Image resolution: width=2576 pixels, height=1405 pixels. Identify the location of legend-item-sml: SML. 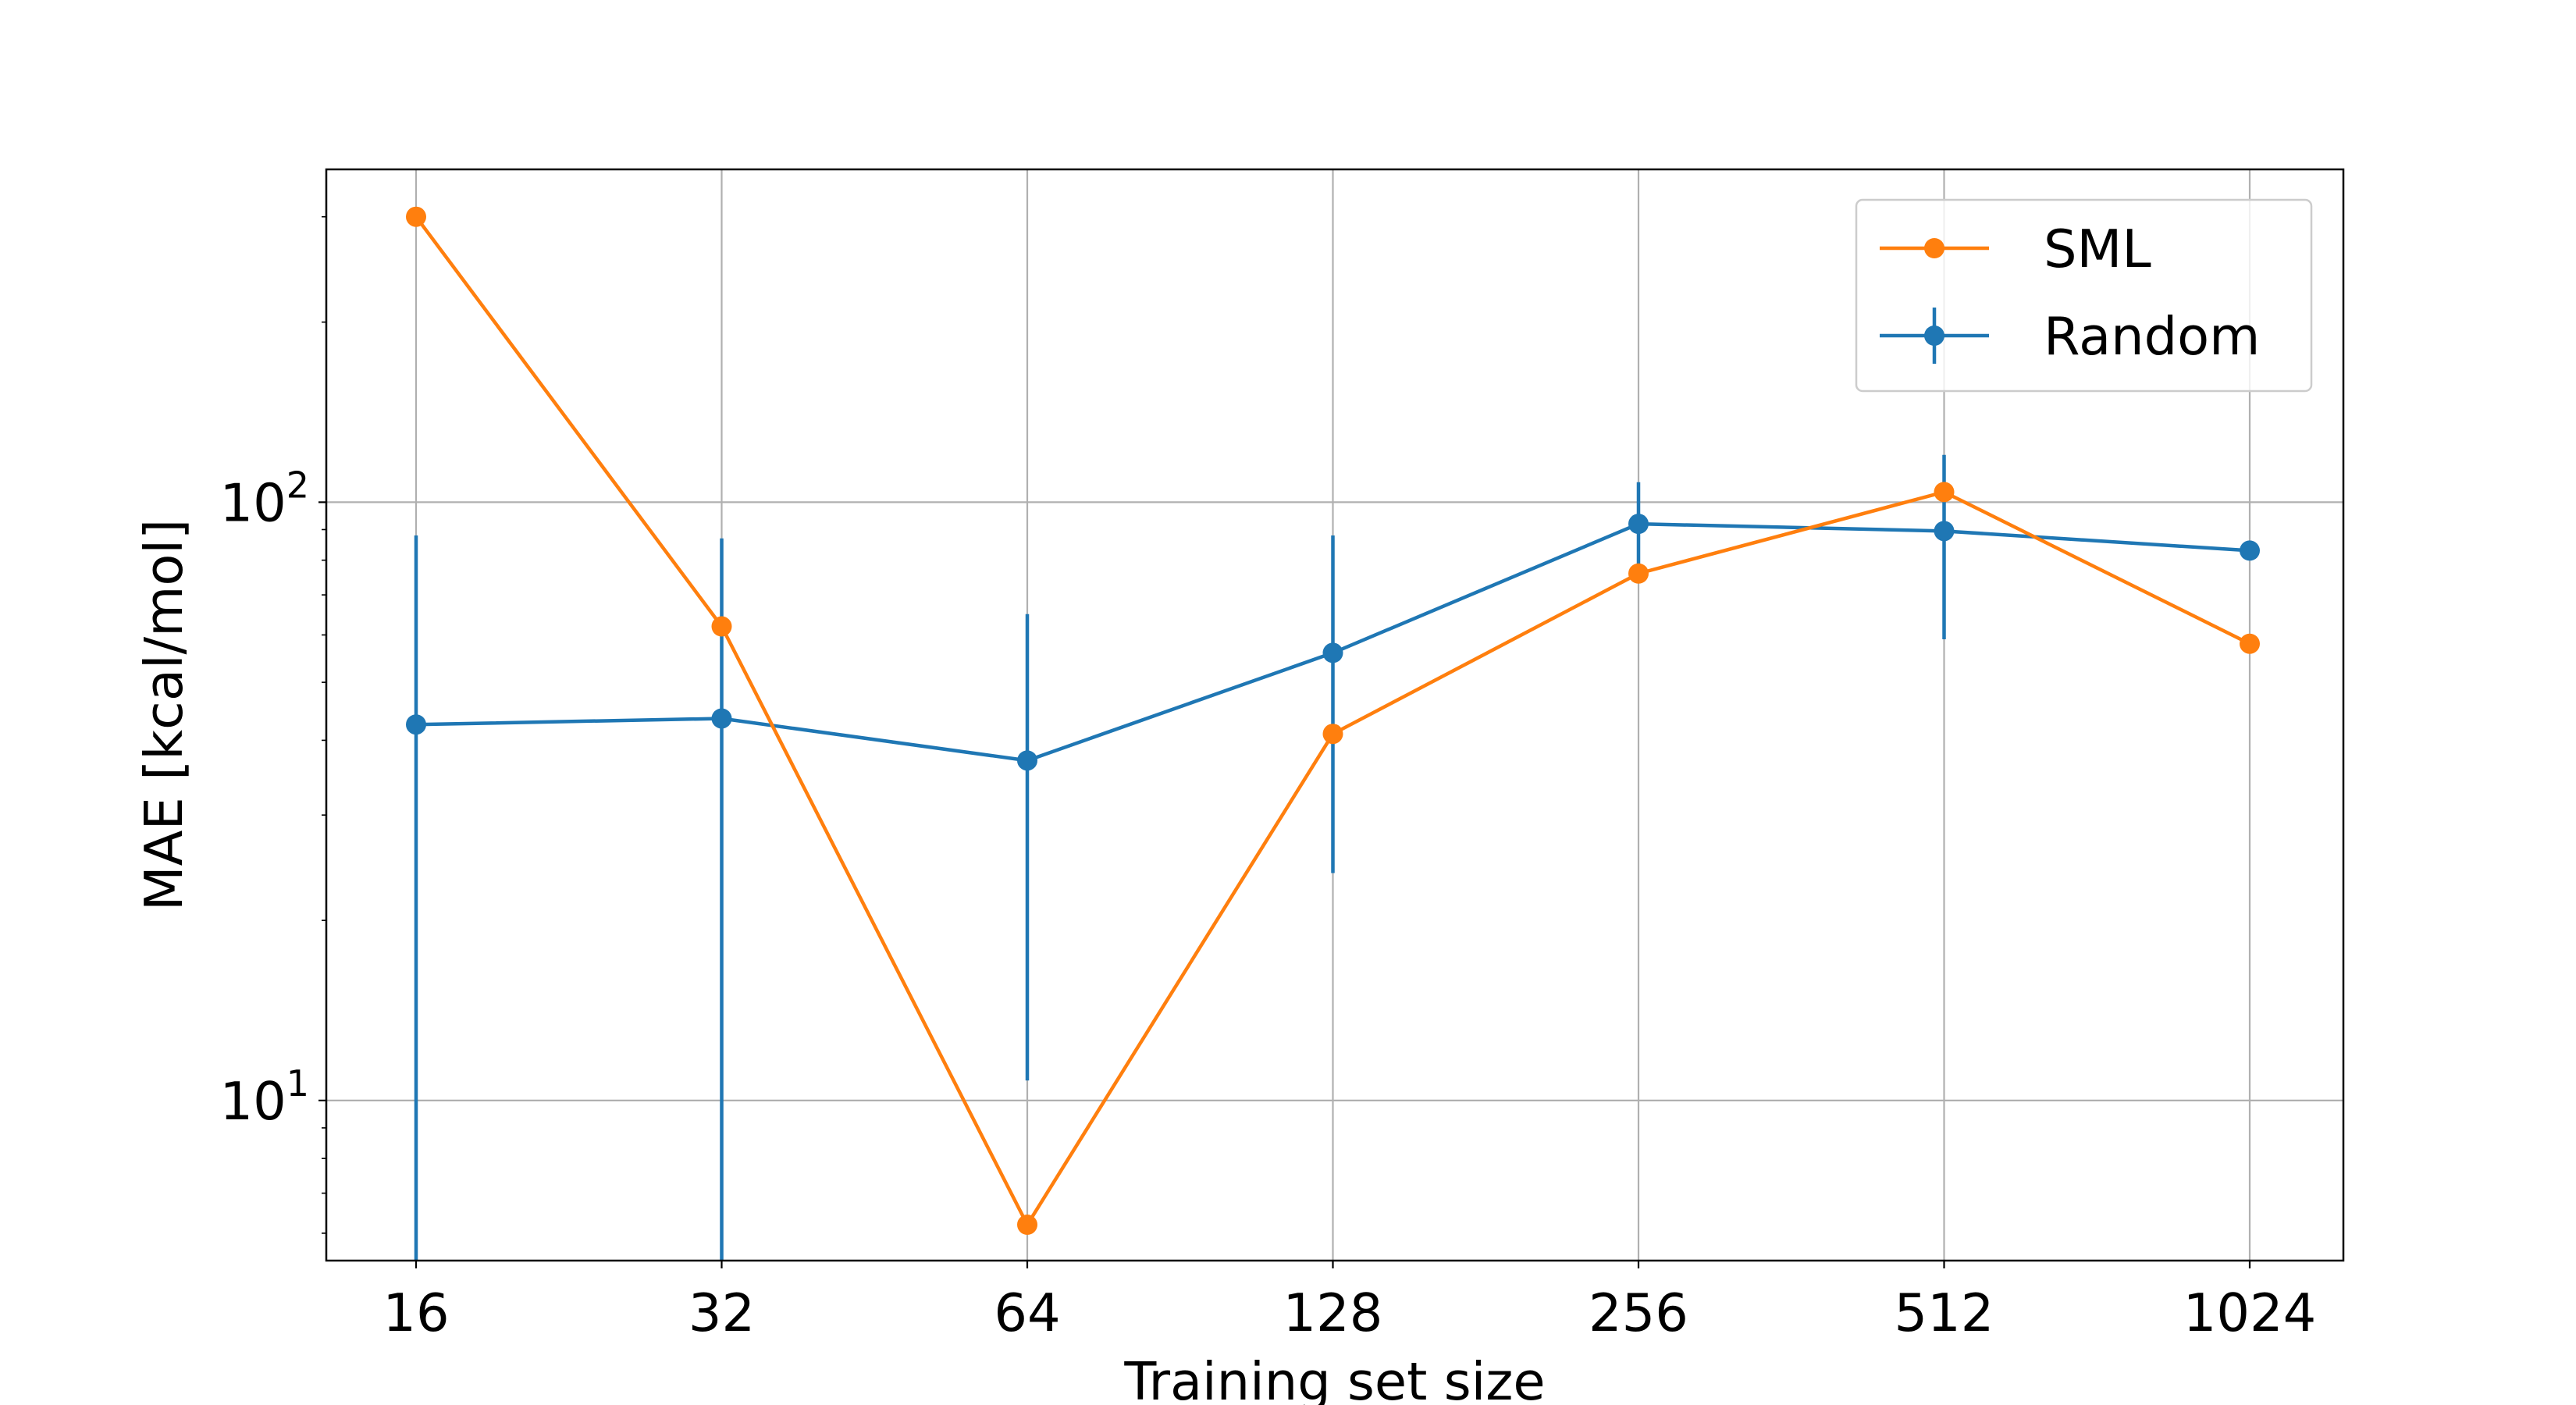
(2016, 249).